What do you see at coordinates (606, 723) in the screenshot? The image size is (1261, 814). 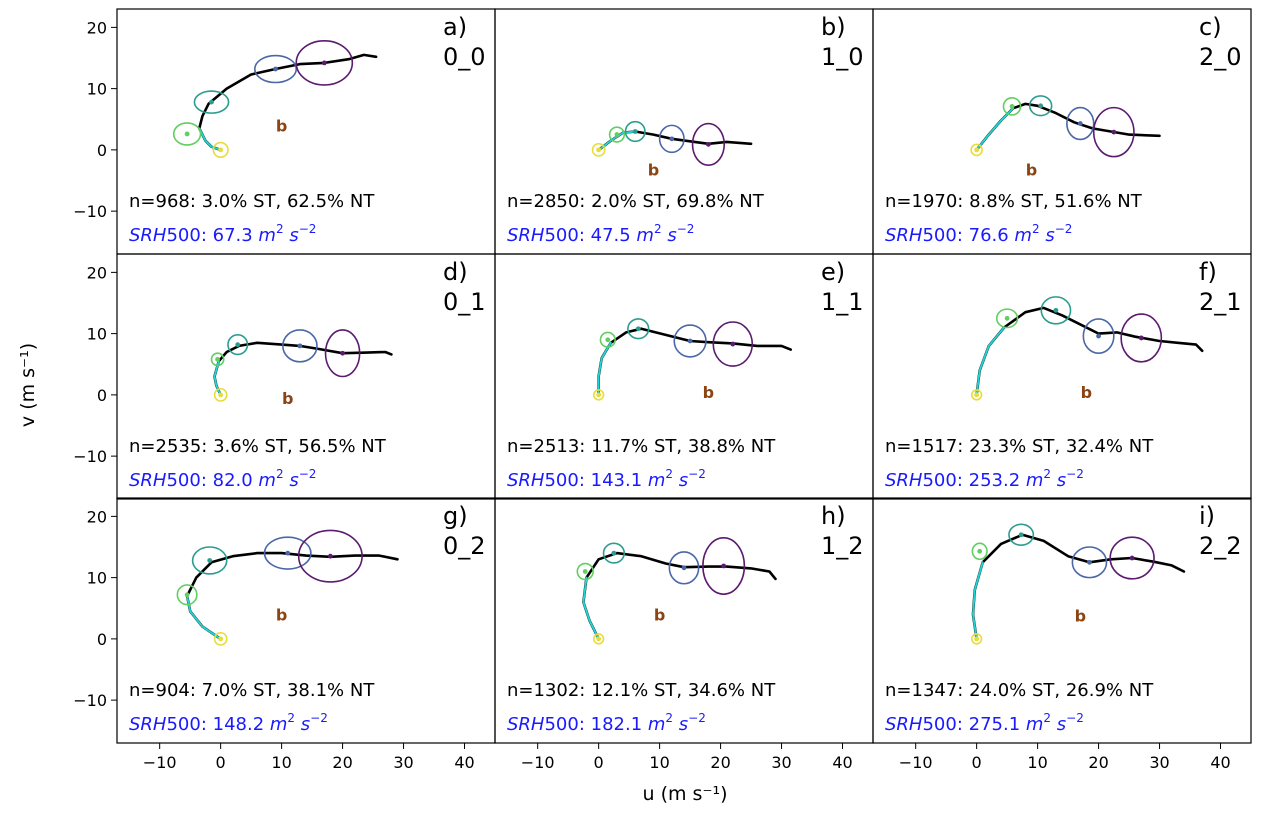 I see `srh-text: SRH500: 182.1 m2 s−2` at bounding box center [606, 723].